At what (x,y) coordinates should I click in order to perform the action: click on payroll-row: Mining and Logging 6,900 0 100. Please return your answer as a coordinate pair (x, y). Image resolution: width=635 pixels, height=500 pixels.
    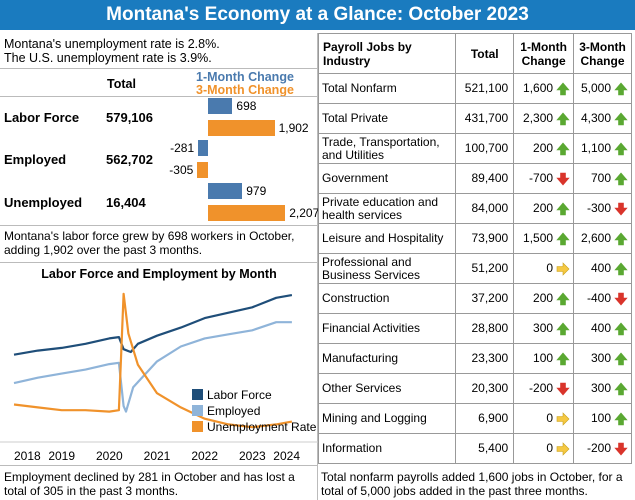
    Looking at the image, I should click on (474, 418).